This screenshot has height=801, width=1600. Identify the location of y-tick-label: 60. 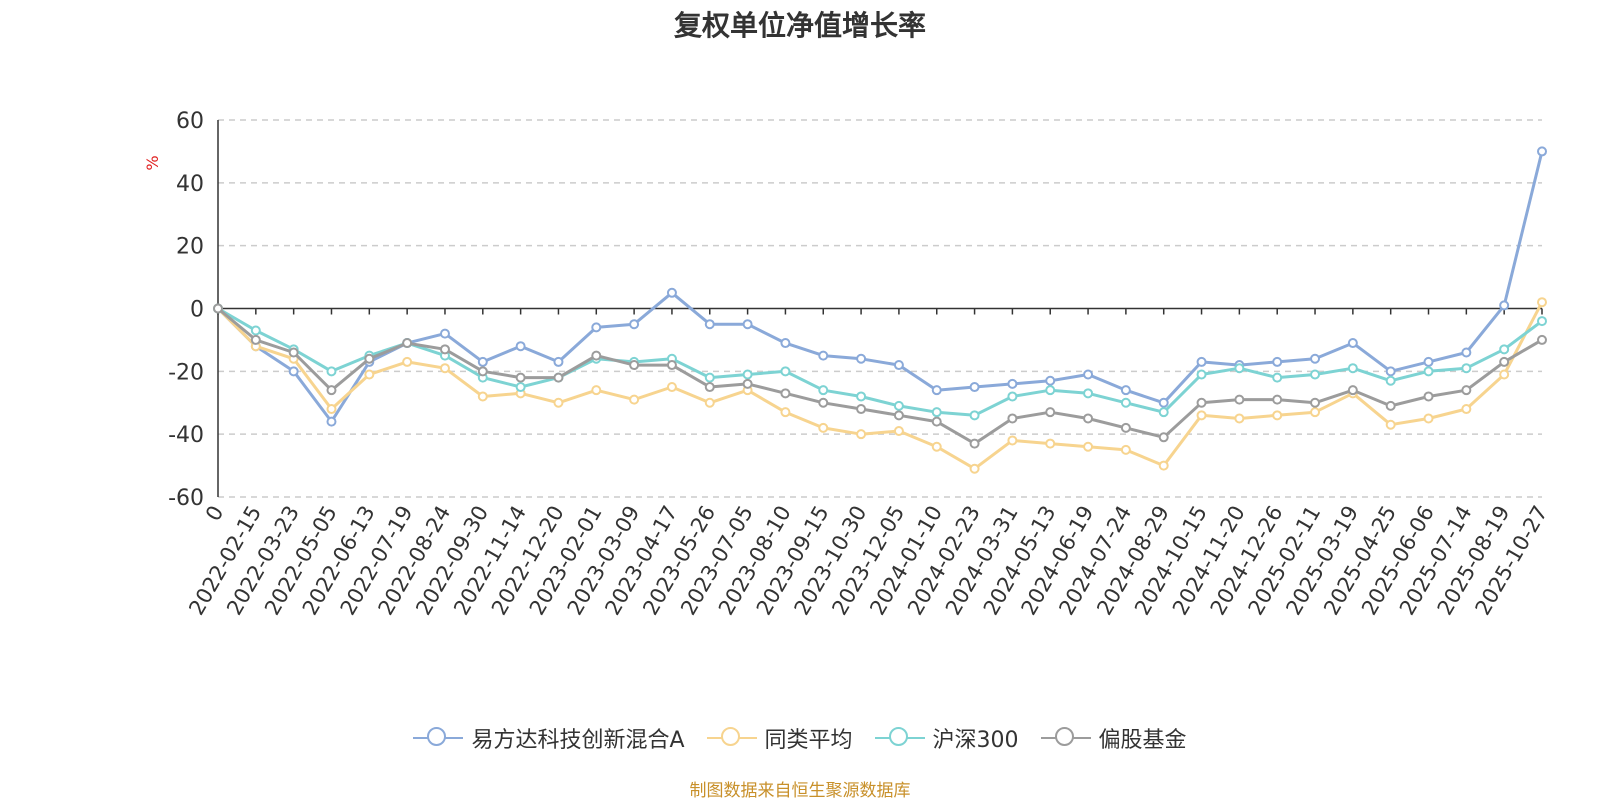
(190, 121).